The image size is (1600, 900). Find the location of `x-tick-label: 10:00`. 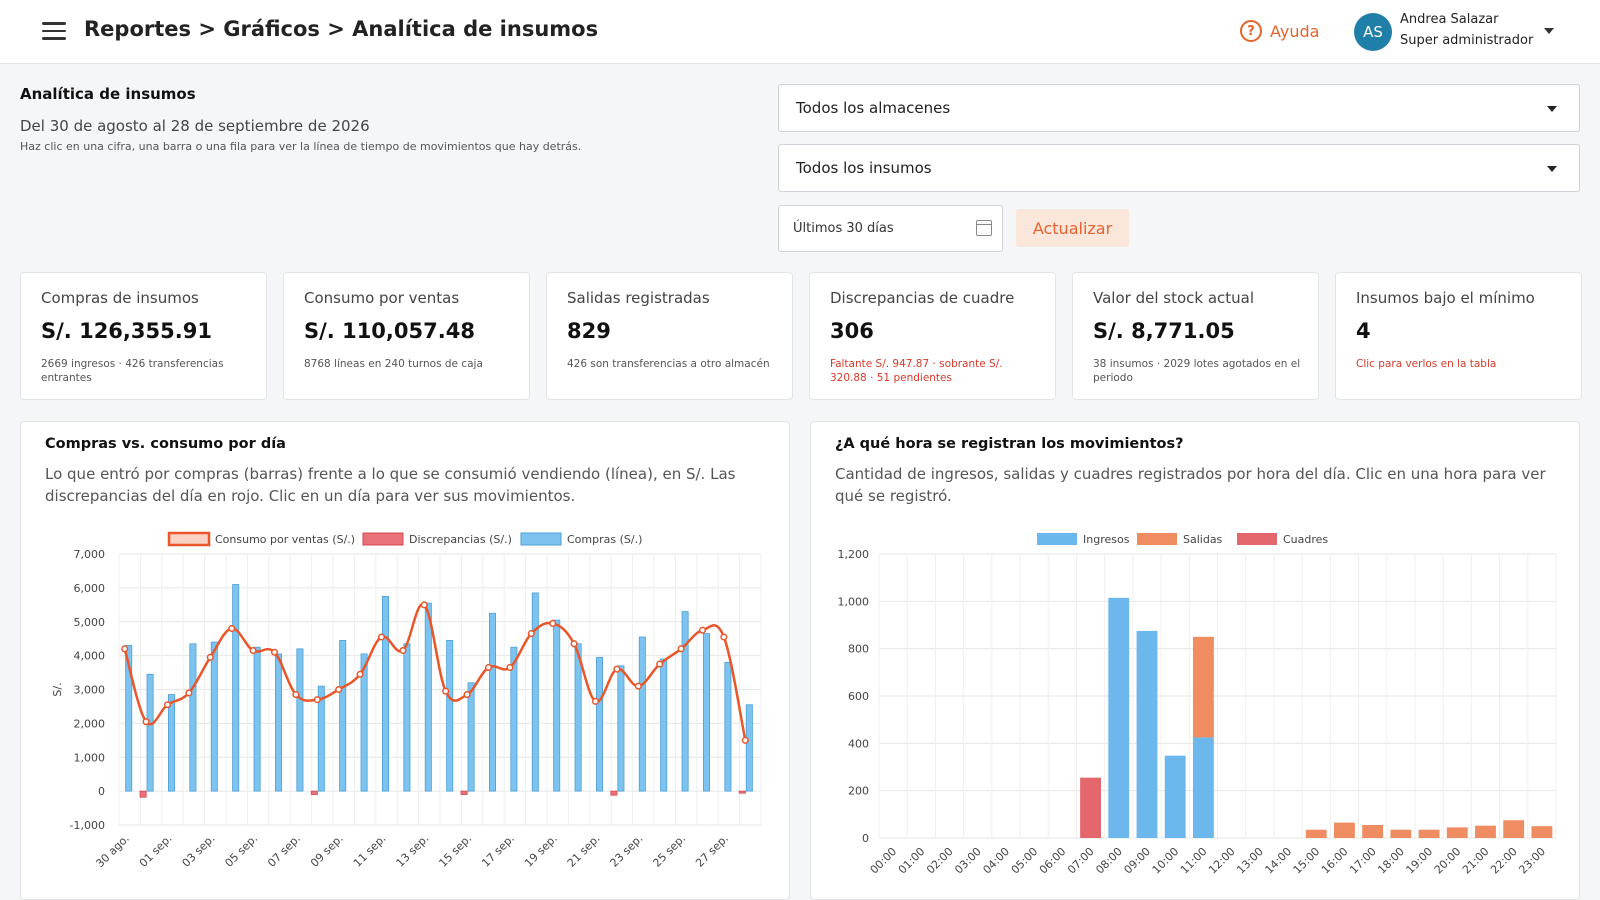

x-tick-label: 10:00 is located at coordinates (1166, 861).